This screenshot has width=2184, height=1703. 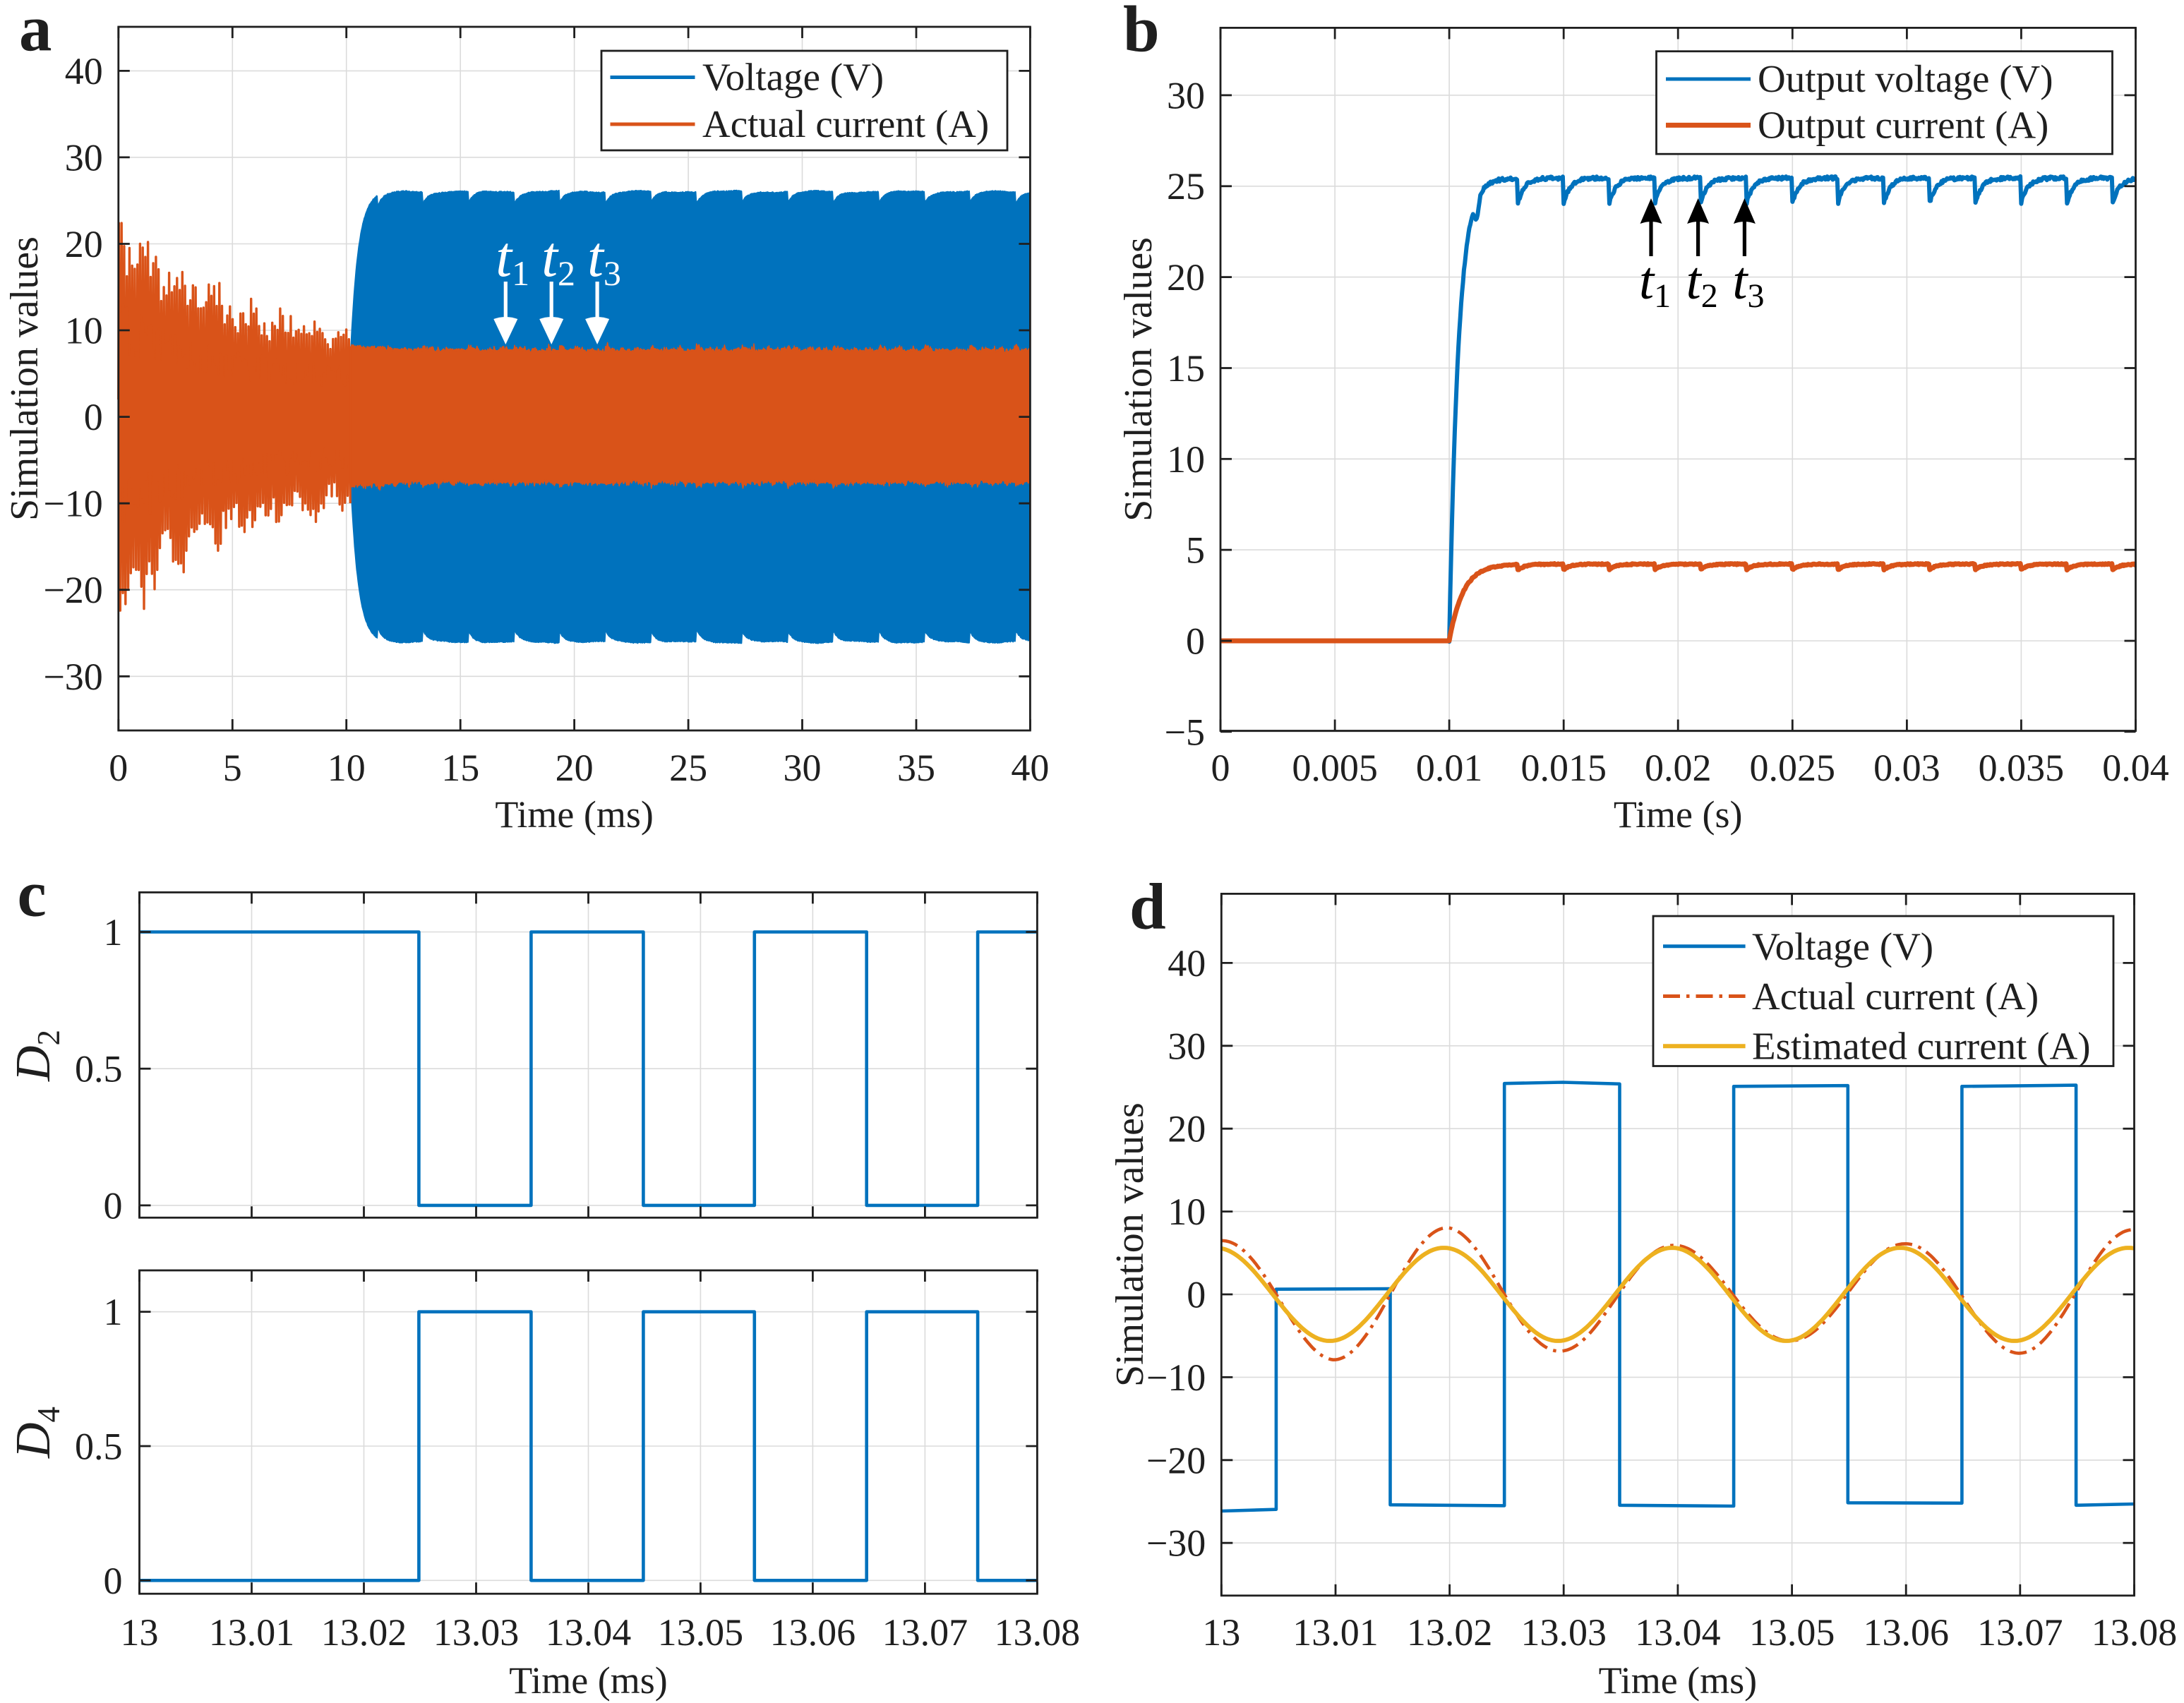 What do you see at coordinates (36, 1056) in the screenshot?
I see `svg-text: D2` at bounding box center [36, 1056].